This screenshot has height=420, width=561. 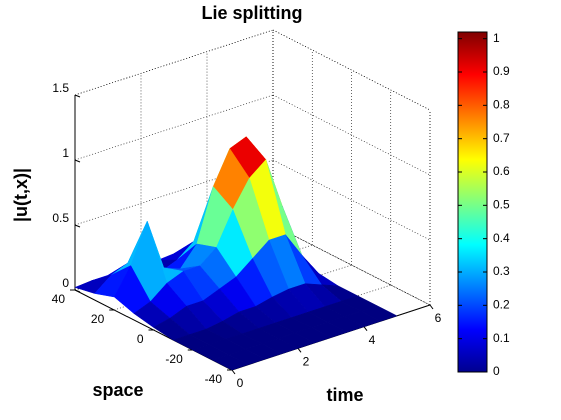 I want to click on z-tick-label: 0.5, so click(x=60, y=218).